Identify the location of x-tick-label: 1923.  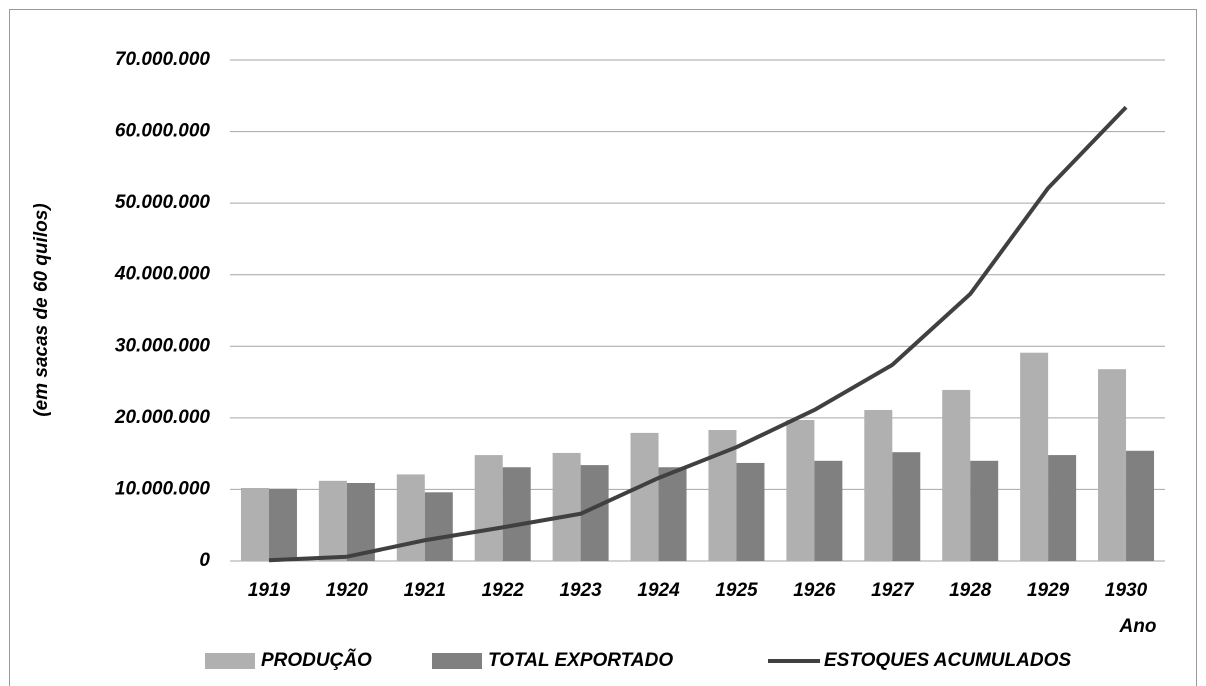
(580, 590).